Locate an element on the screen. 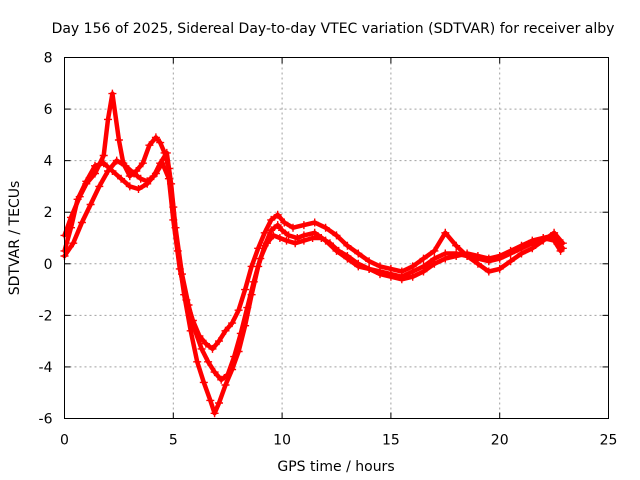  y-tick-label: 6 is located at coordinates (48, 110).